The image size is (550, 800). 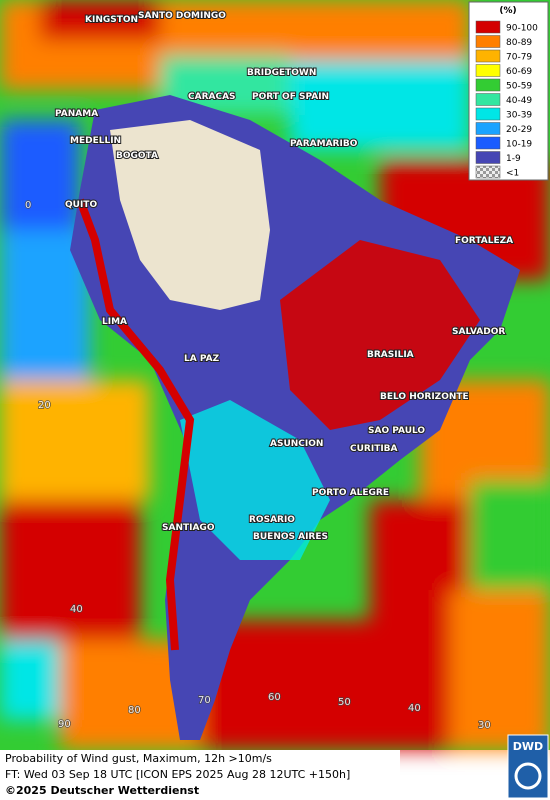 I want to click on legend-label: 20-29, so click(x=519, y=130).